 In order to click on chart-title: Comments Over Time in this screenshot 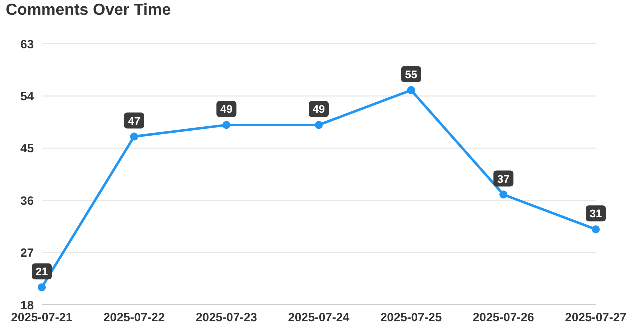, I will do `click(89, 11)`.